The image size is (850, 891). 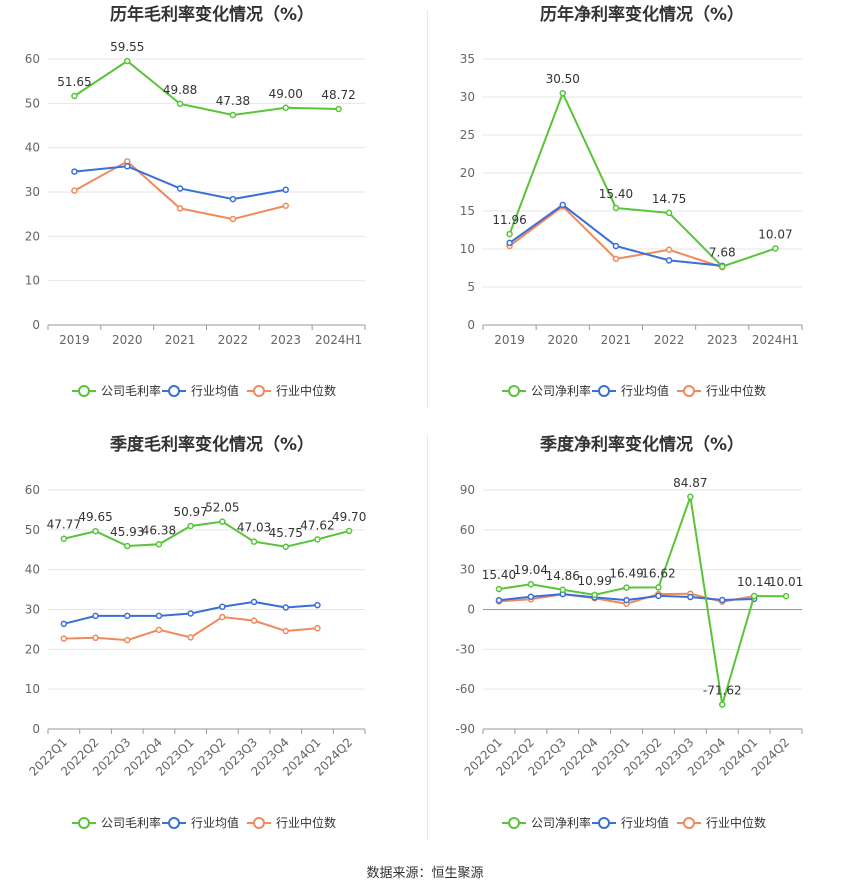 What do you see at coordinates (467, 249) in the screenshot?
I see `y-tick-label: 10` at bounding box center [467, 249].